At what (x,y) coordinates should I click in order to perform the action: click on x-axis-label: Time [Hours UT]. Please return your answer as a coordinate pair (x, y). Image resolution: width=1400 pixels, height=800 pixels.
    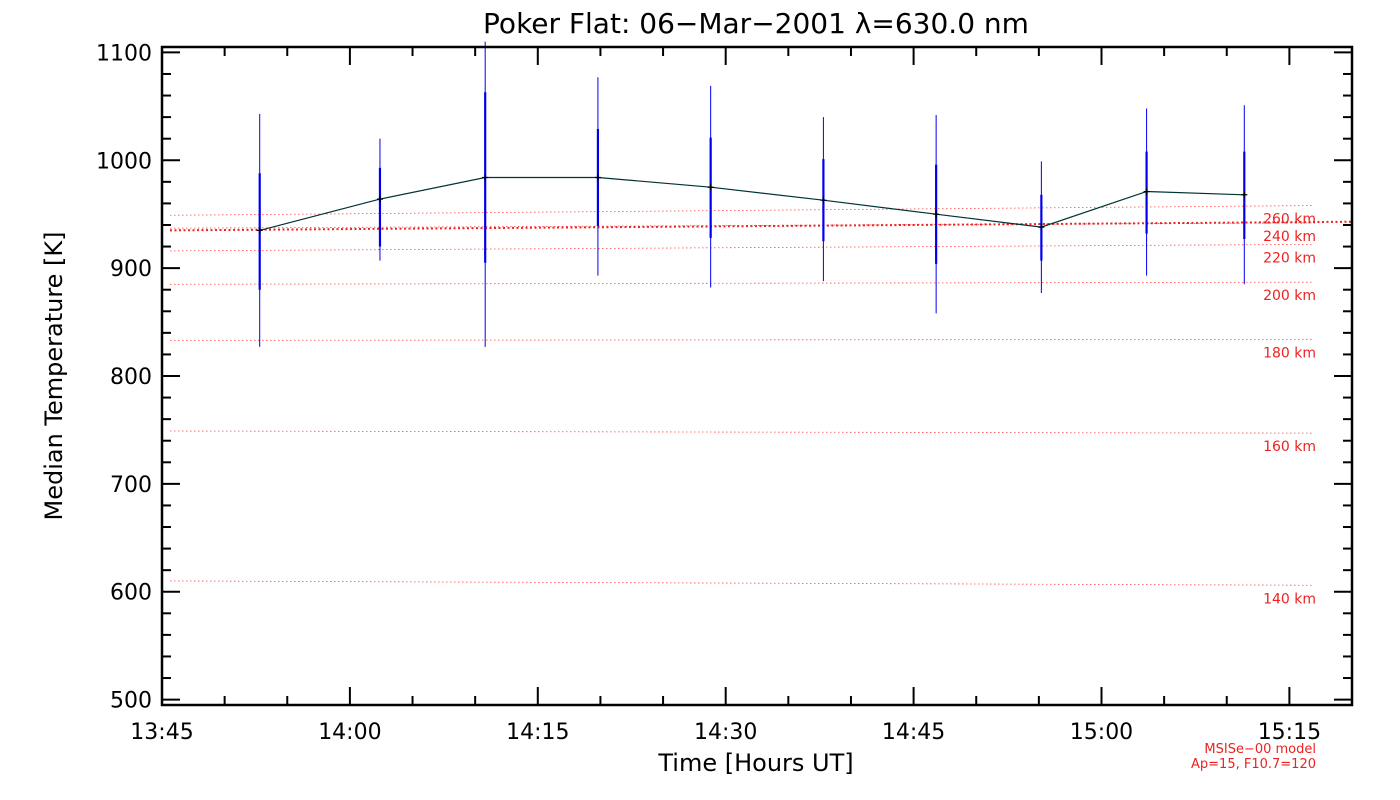
    Looking at the image, I should click on (755, 763).